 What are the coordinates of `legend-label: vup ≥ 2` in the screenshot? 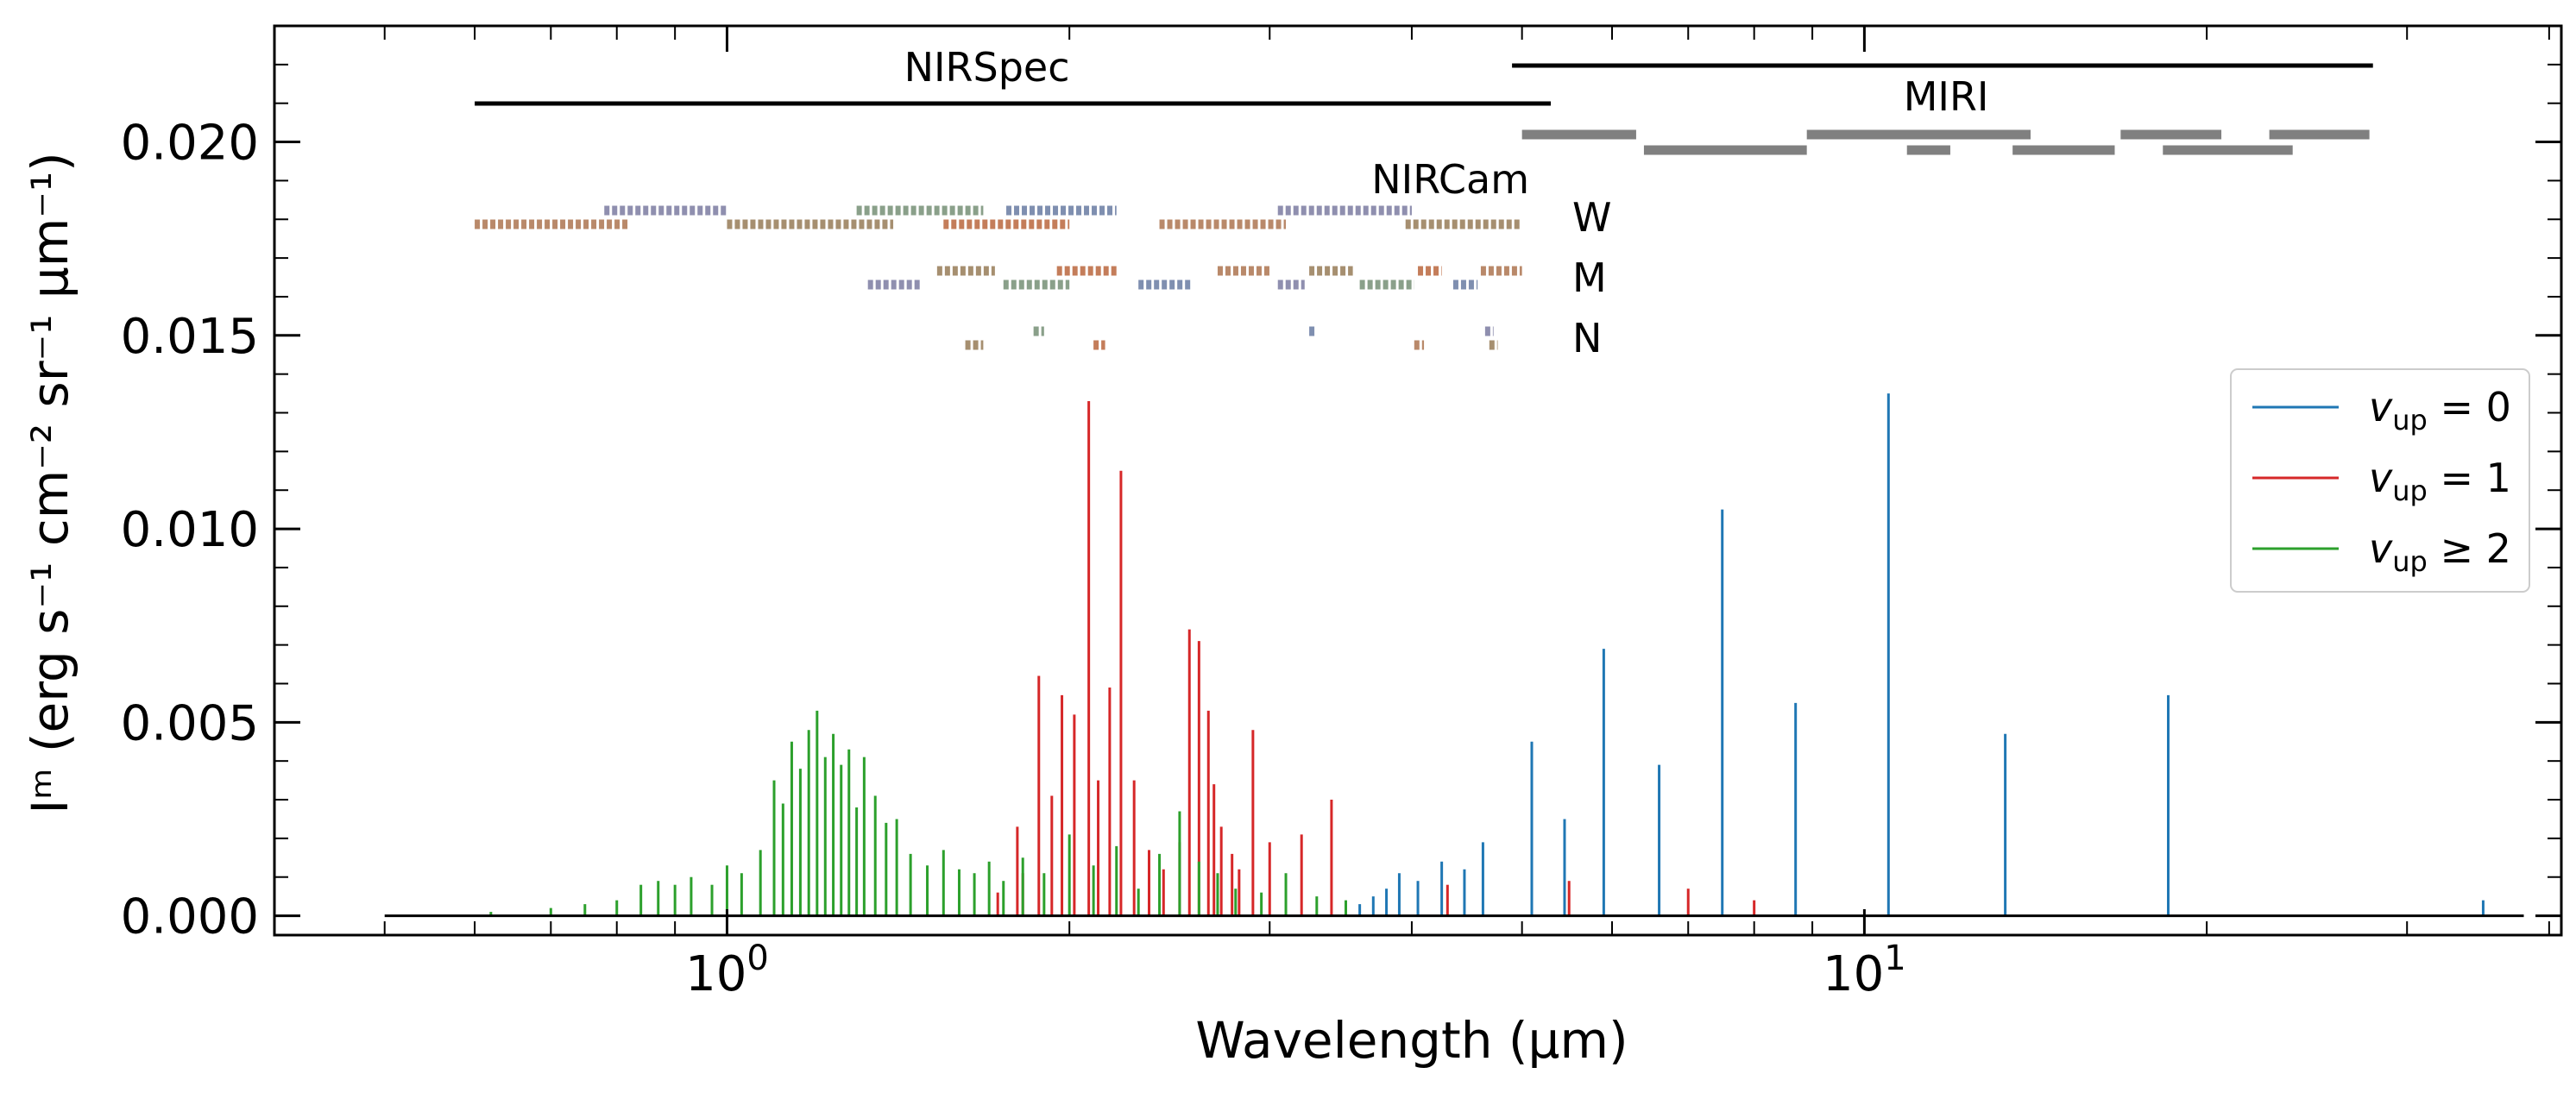 It's located at (2440, 551).